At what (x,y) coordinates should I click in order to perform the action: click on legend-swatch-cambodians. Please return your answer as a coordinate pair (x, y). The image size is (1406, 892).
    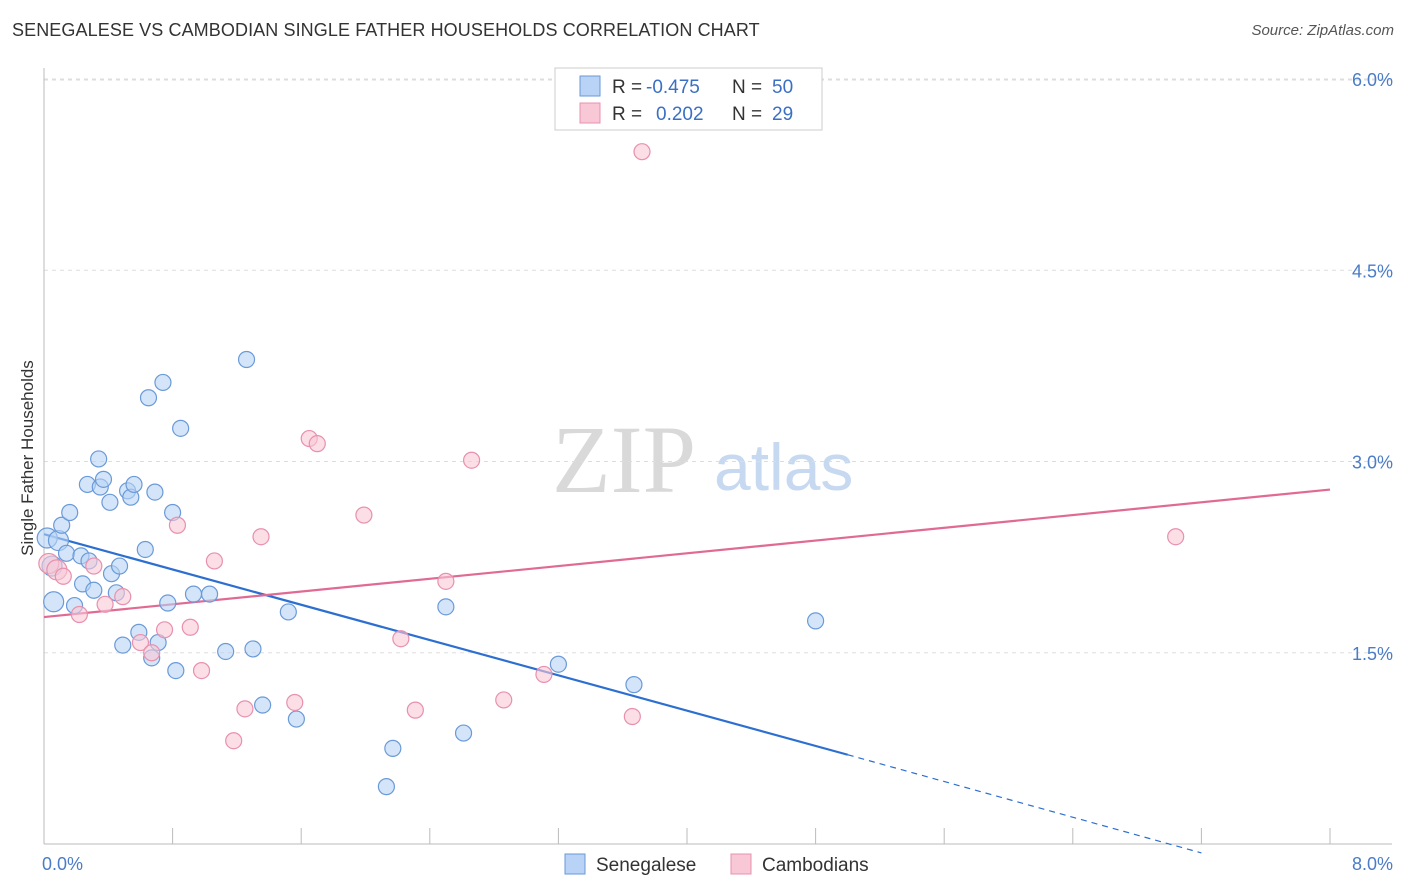
    Looking at the image, I should click on (590, 113).